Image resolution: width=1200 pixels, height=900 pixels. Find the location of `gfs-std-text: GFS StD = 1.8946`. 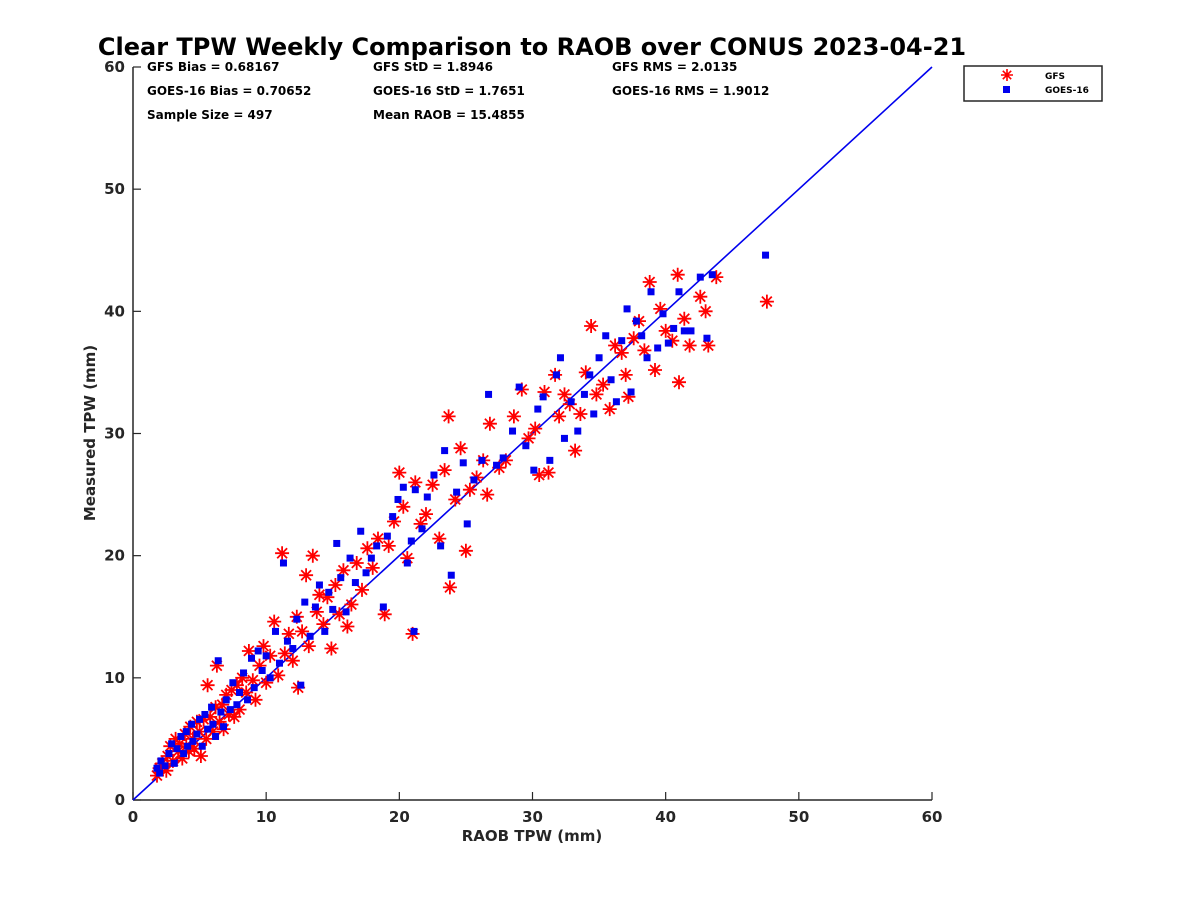

gfs-std-text: GFS StD = 1.8946 is located at coordinates (433, 67).